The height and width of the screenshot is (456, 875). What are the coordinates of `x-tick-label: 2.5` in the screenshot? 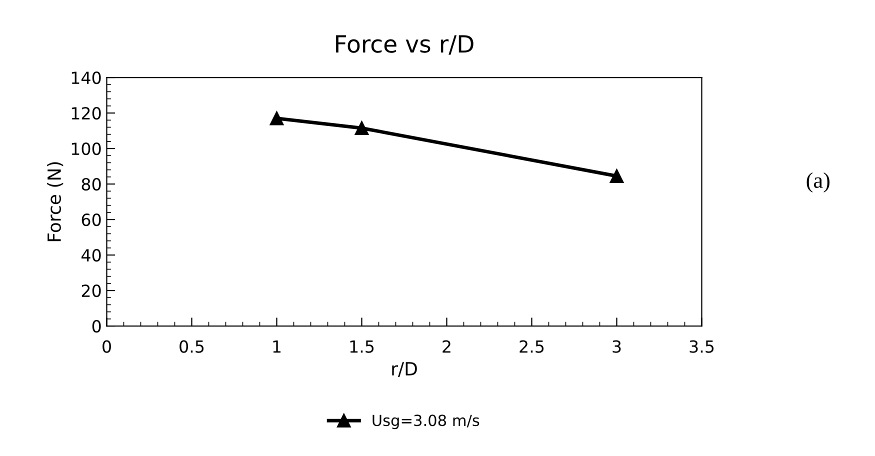 It's located at (532, 346).